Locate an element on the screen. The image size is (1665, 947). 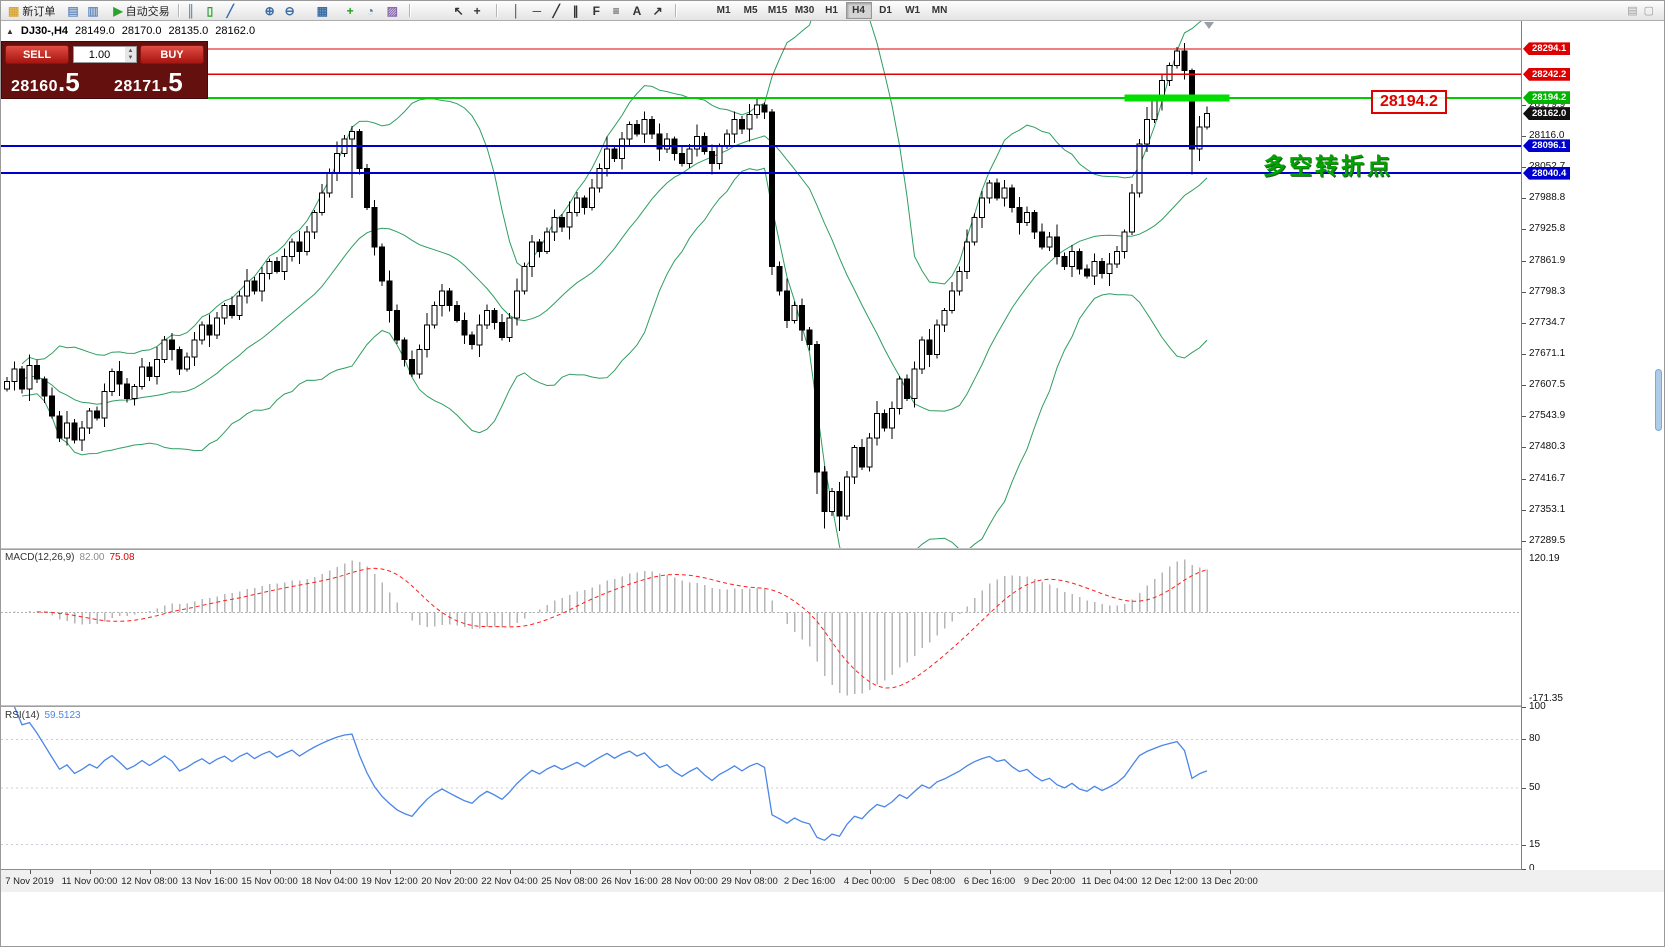
time-axis-label: 2 Dec 16:00 is located at coordinates (809, 881).